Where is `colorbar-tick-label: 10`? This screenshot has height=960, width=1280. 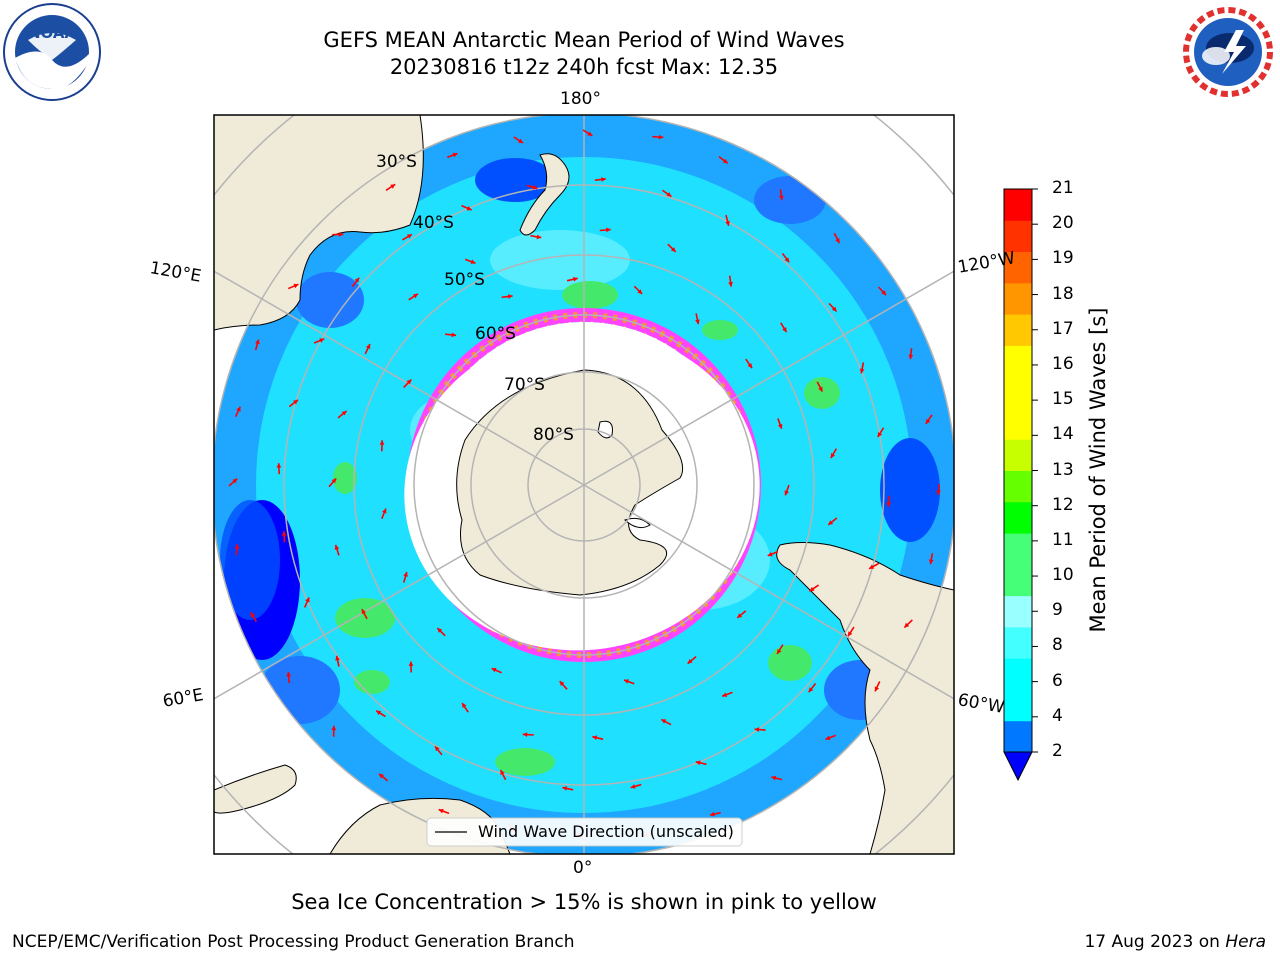 colorbar-tick-label: 10 is located at coordinates (1063, 575).